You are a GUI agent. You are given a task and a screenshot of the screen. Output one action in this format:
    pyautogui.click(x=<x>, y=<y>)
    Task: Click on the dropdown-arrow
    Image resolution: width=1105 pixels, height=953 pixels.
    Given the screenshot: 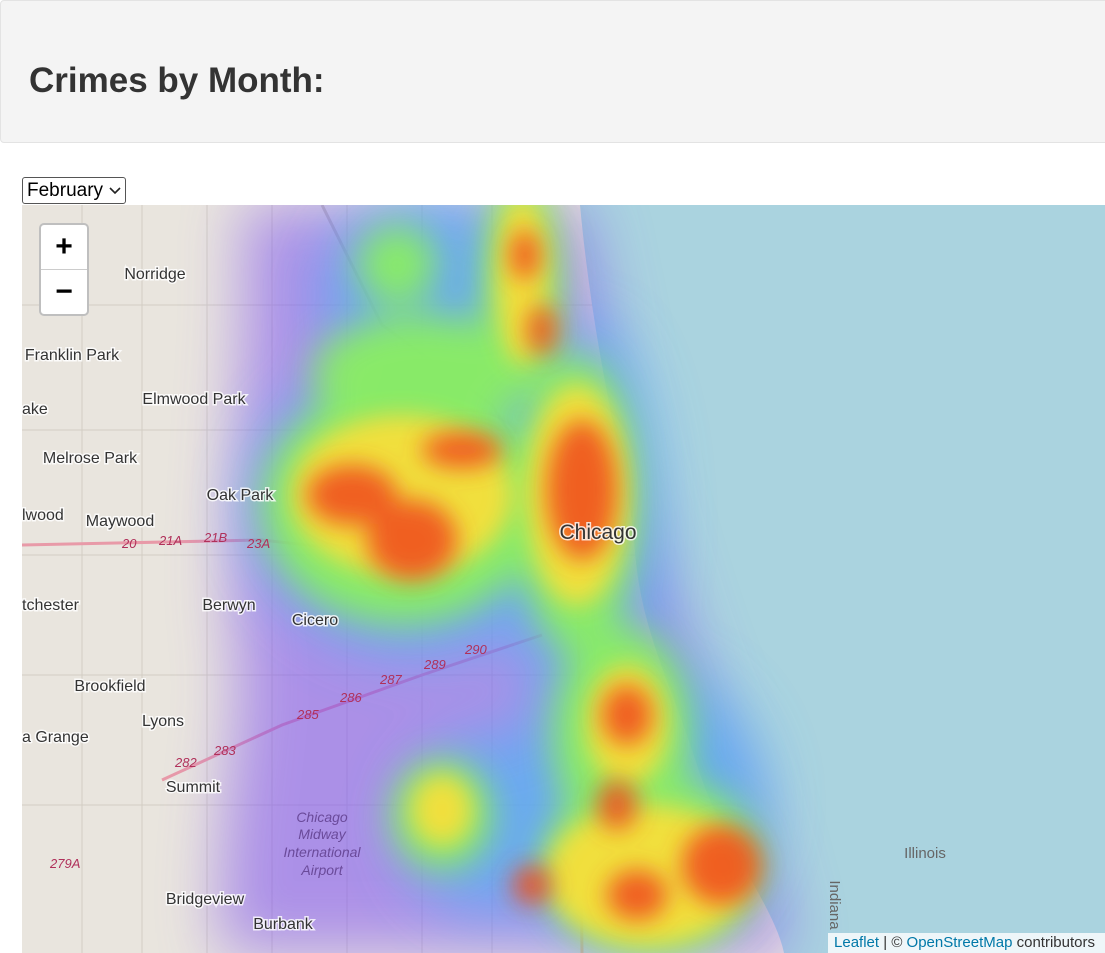 What is the action you would take?
    pyautogui.click(x=115, y=190)
    